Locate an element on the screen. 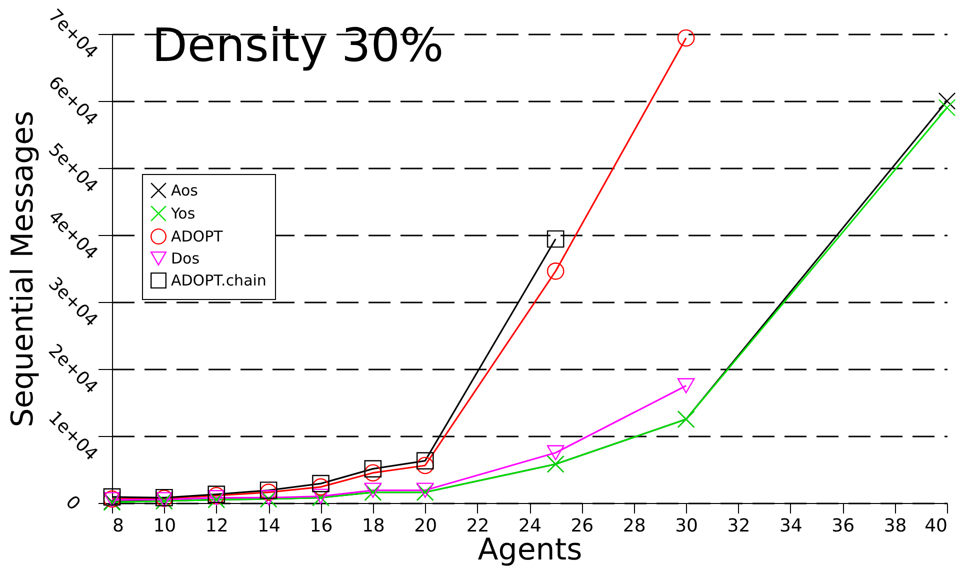 Image resolution: width=976 pixels, height=569 pixels. x-tick-label: 10 is located at coordinates (164, 526).